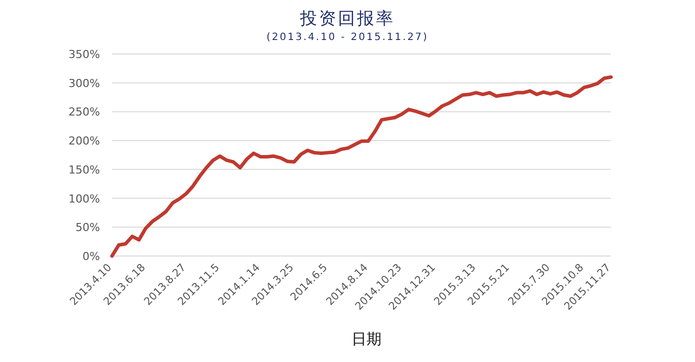  Describe the element at coordinates (88, 227) in the screenshot. I see `y-tick-label: 50%` at that location.